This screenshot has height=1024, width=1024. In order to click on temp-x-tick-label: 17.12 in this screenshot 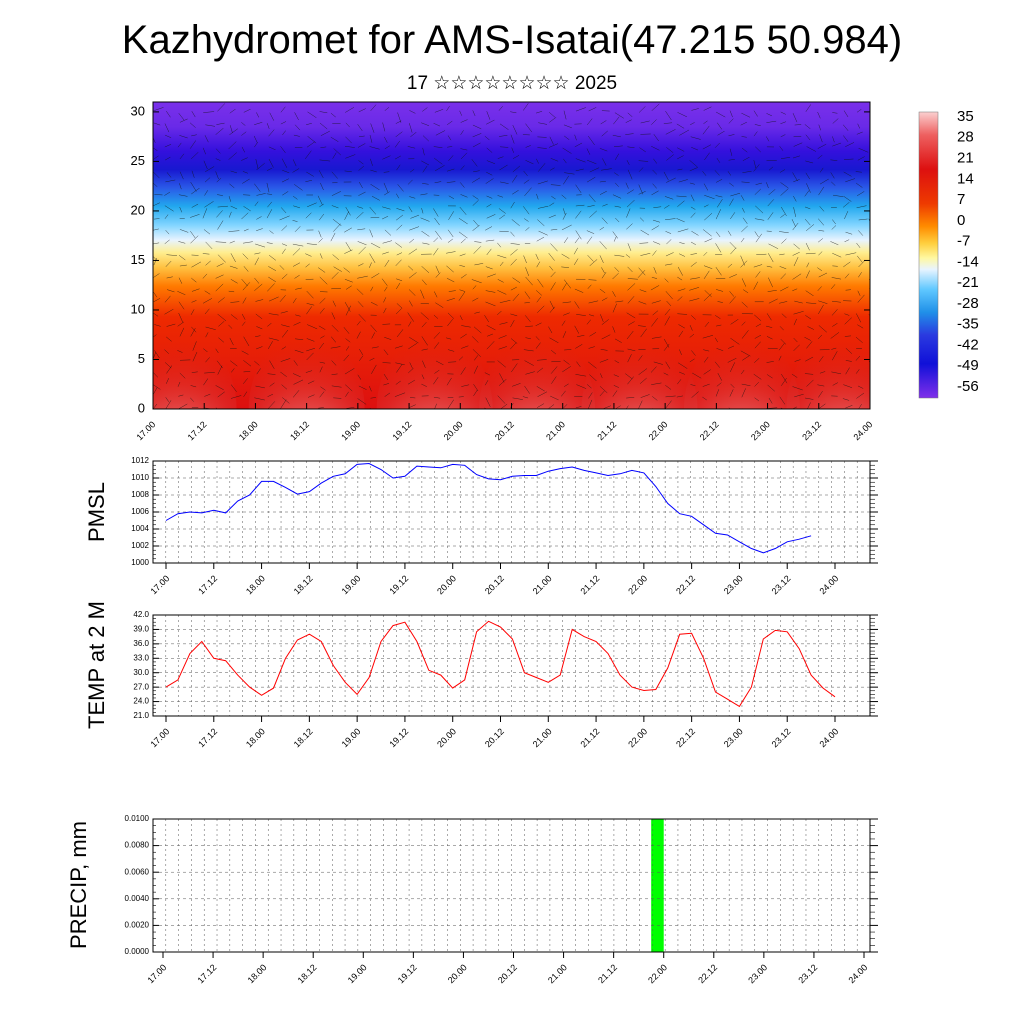, I will do `click(207, 737)`.